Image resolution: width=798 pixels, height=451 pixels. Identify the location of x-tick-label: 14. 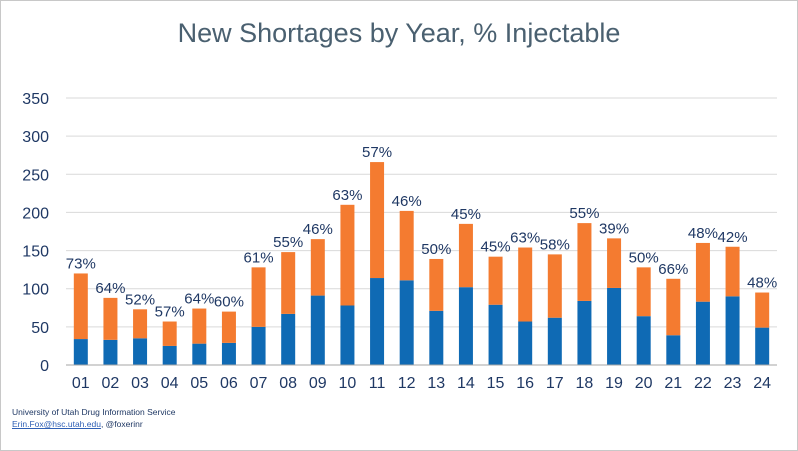
(466, 383).